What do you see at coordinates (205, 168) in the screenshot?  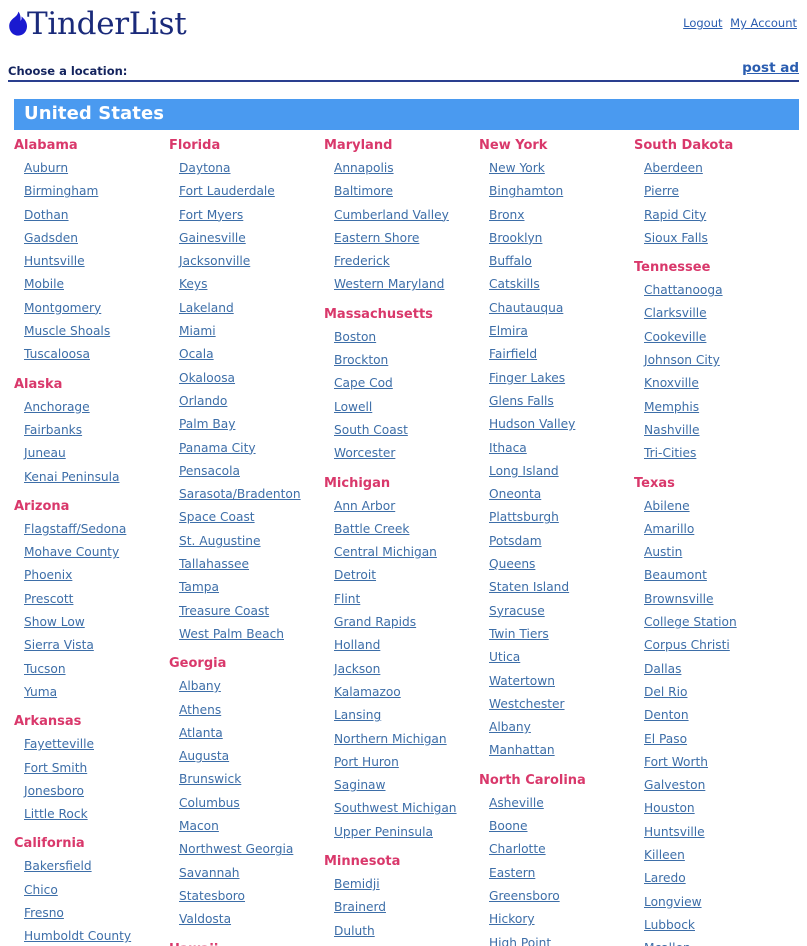 I see `city-link: Daytona` at bounding box center [205, 168].